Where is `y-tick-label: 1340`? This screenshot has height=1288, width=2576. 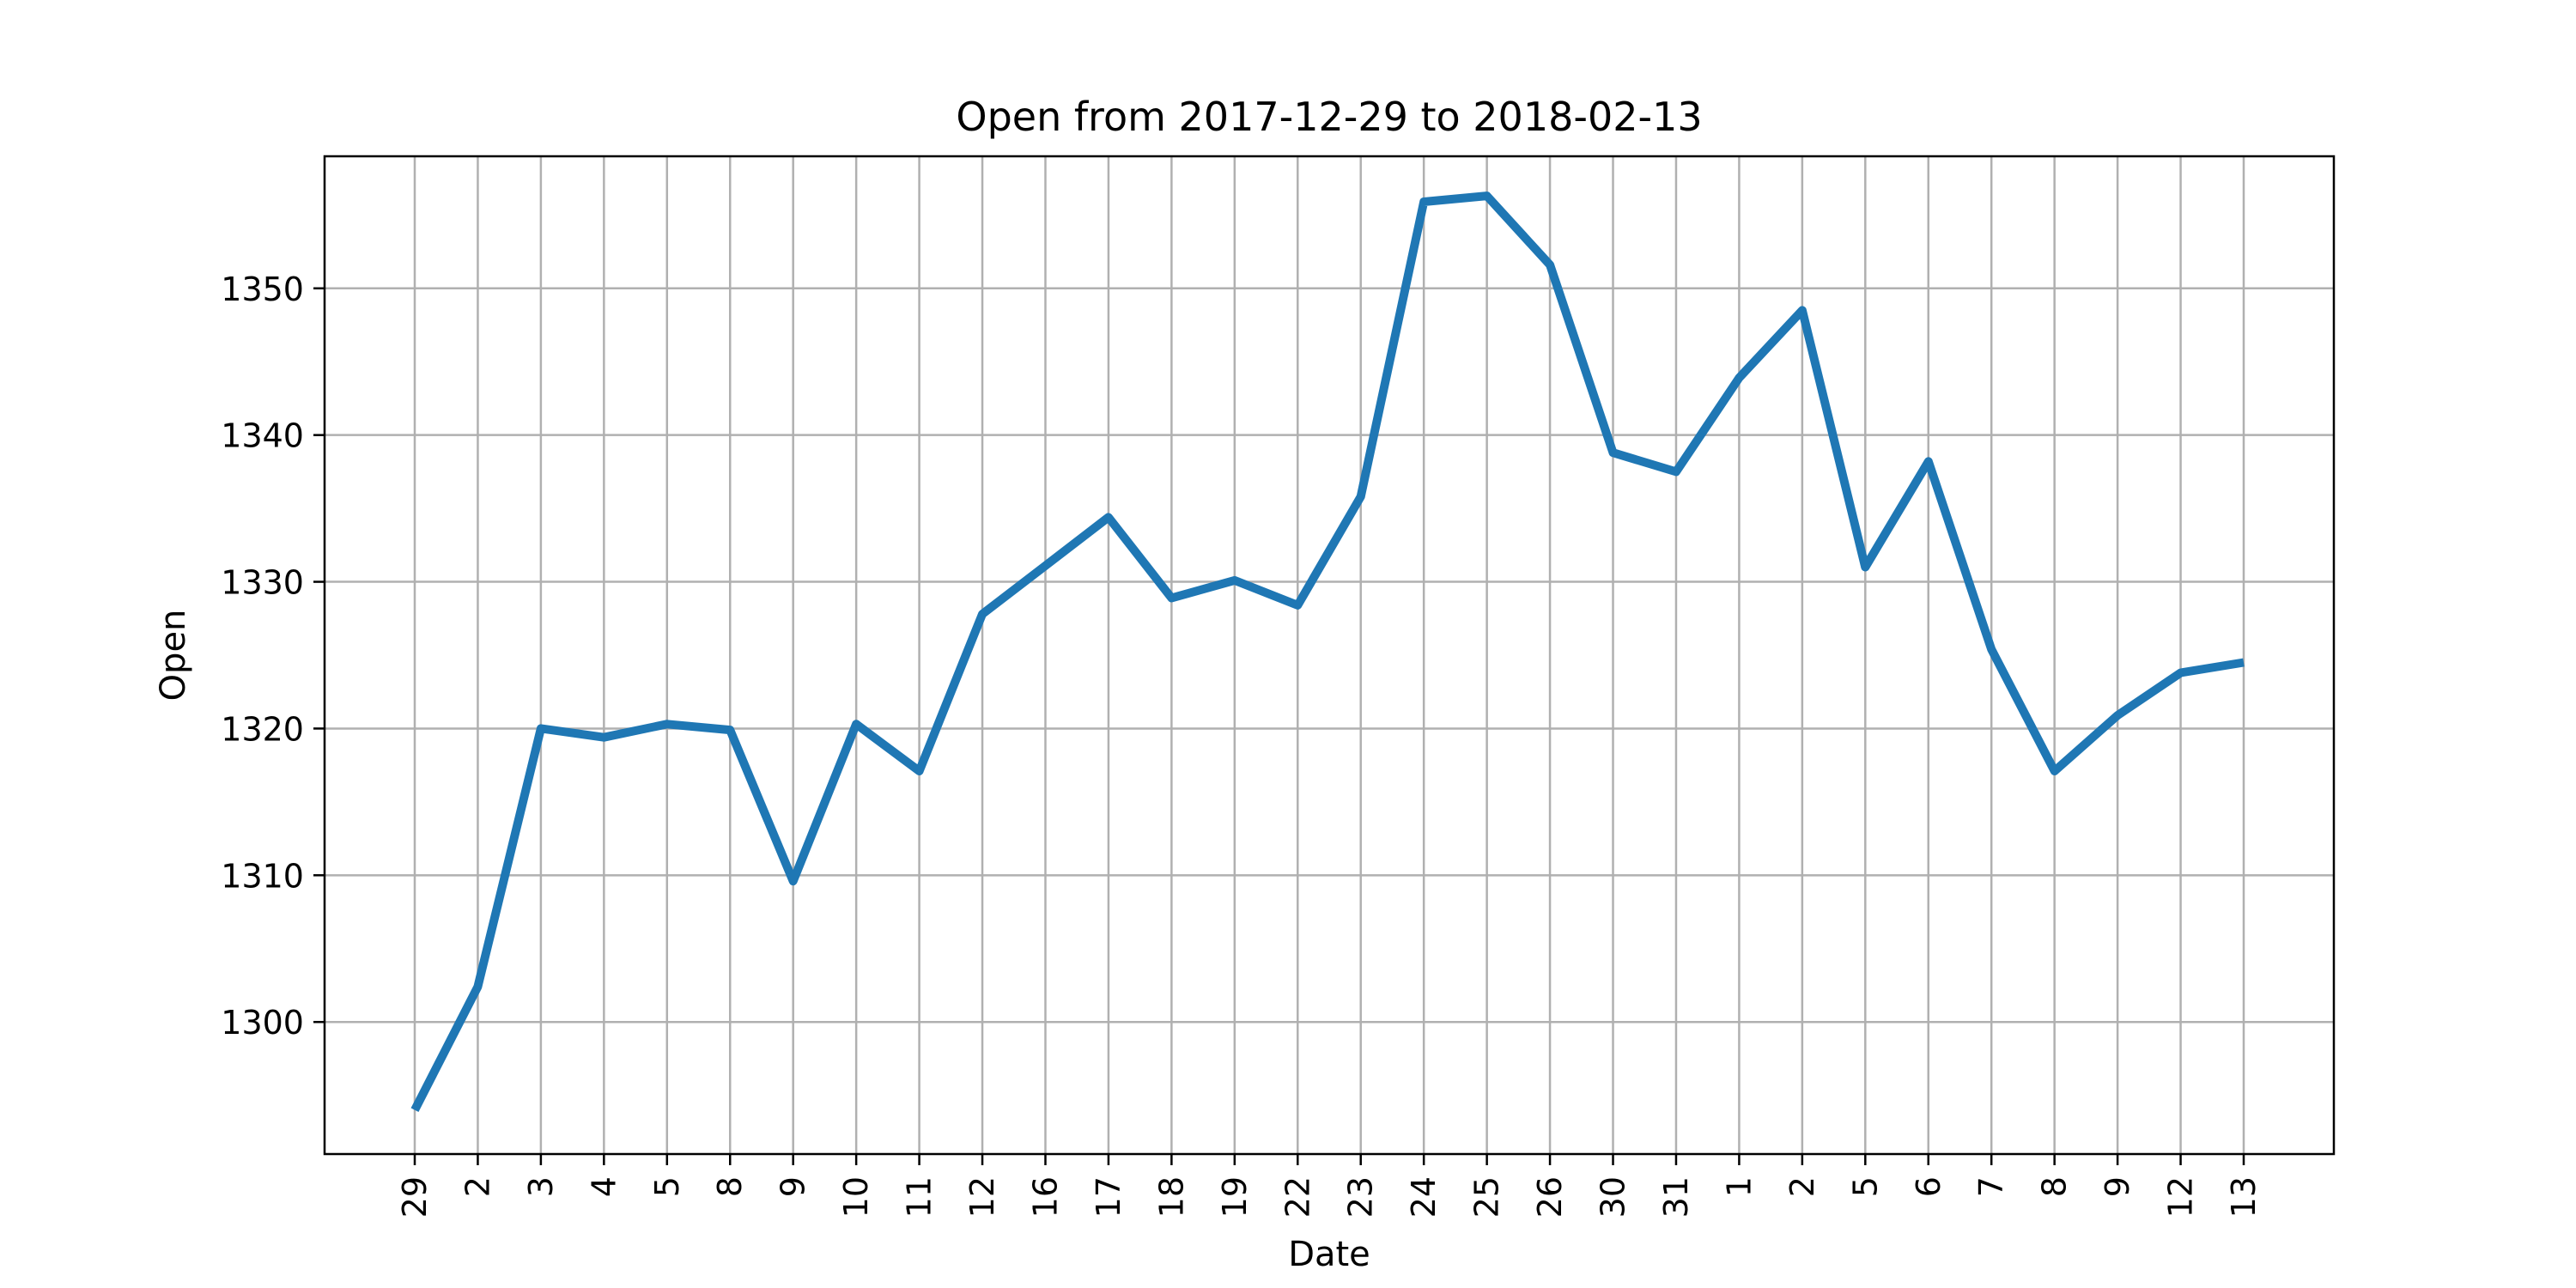
y-tick-label: 1340 is located at coordinates (262, 436).